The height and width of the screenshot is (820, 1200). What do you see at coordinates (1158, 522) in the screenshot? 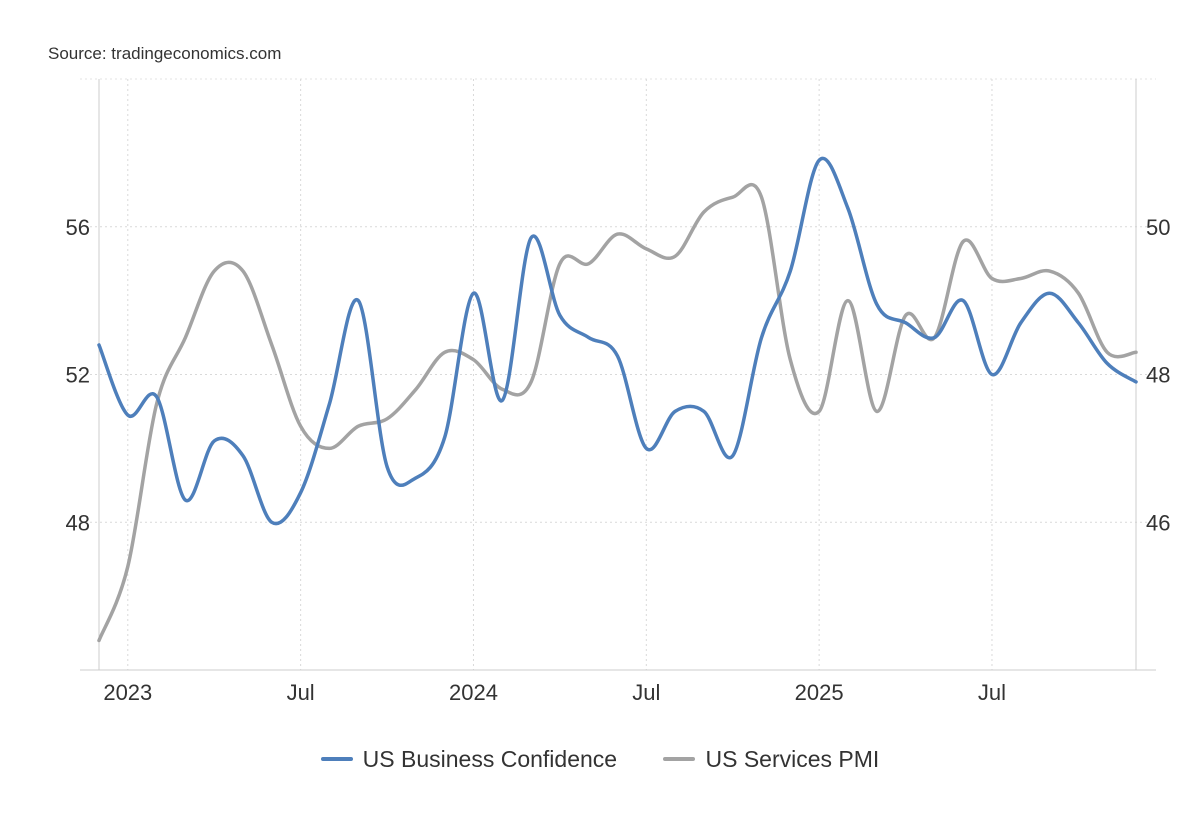
I see `y-right-tick-label: 46` at bounding box center [1158, 522].